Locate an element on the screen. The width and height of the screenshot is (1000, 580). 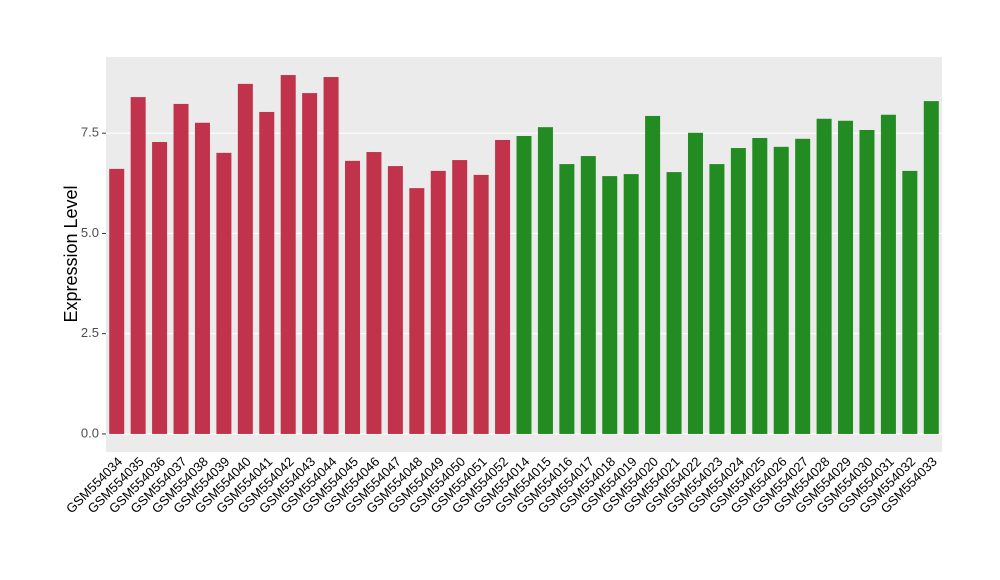
y-axis-title: Expression Level is located at coordinates (71, 253).